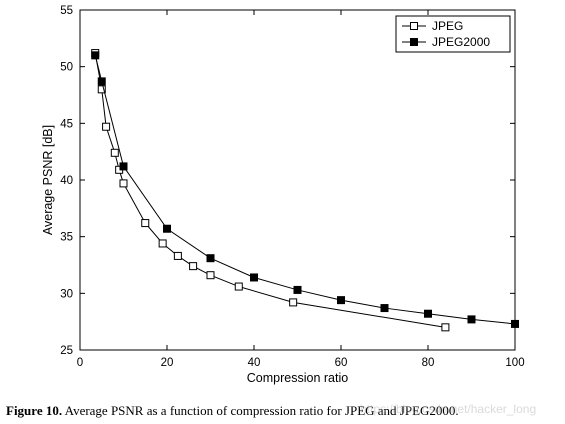  What do you see at coordinates (301, 363) in the screenshot?
I see `x-tick-labels: 0 20 40 60 80 100` at bounding box center [301, 363].